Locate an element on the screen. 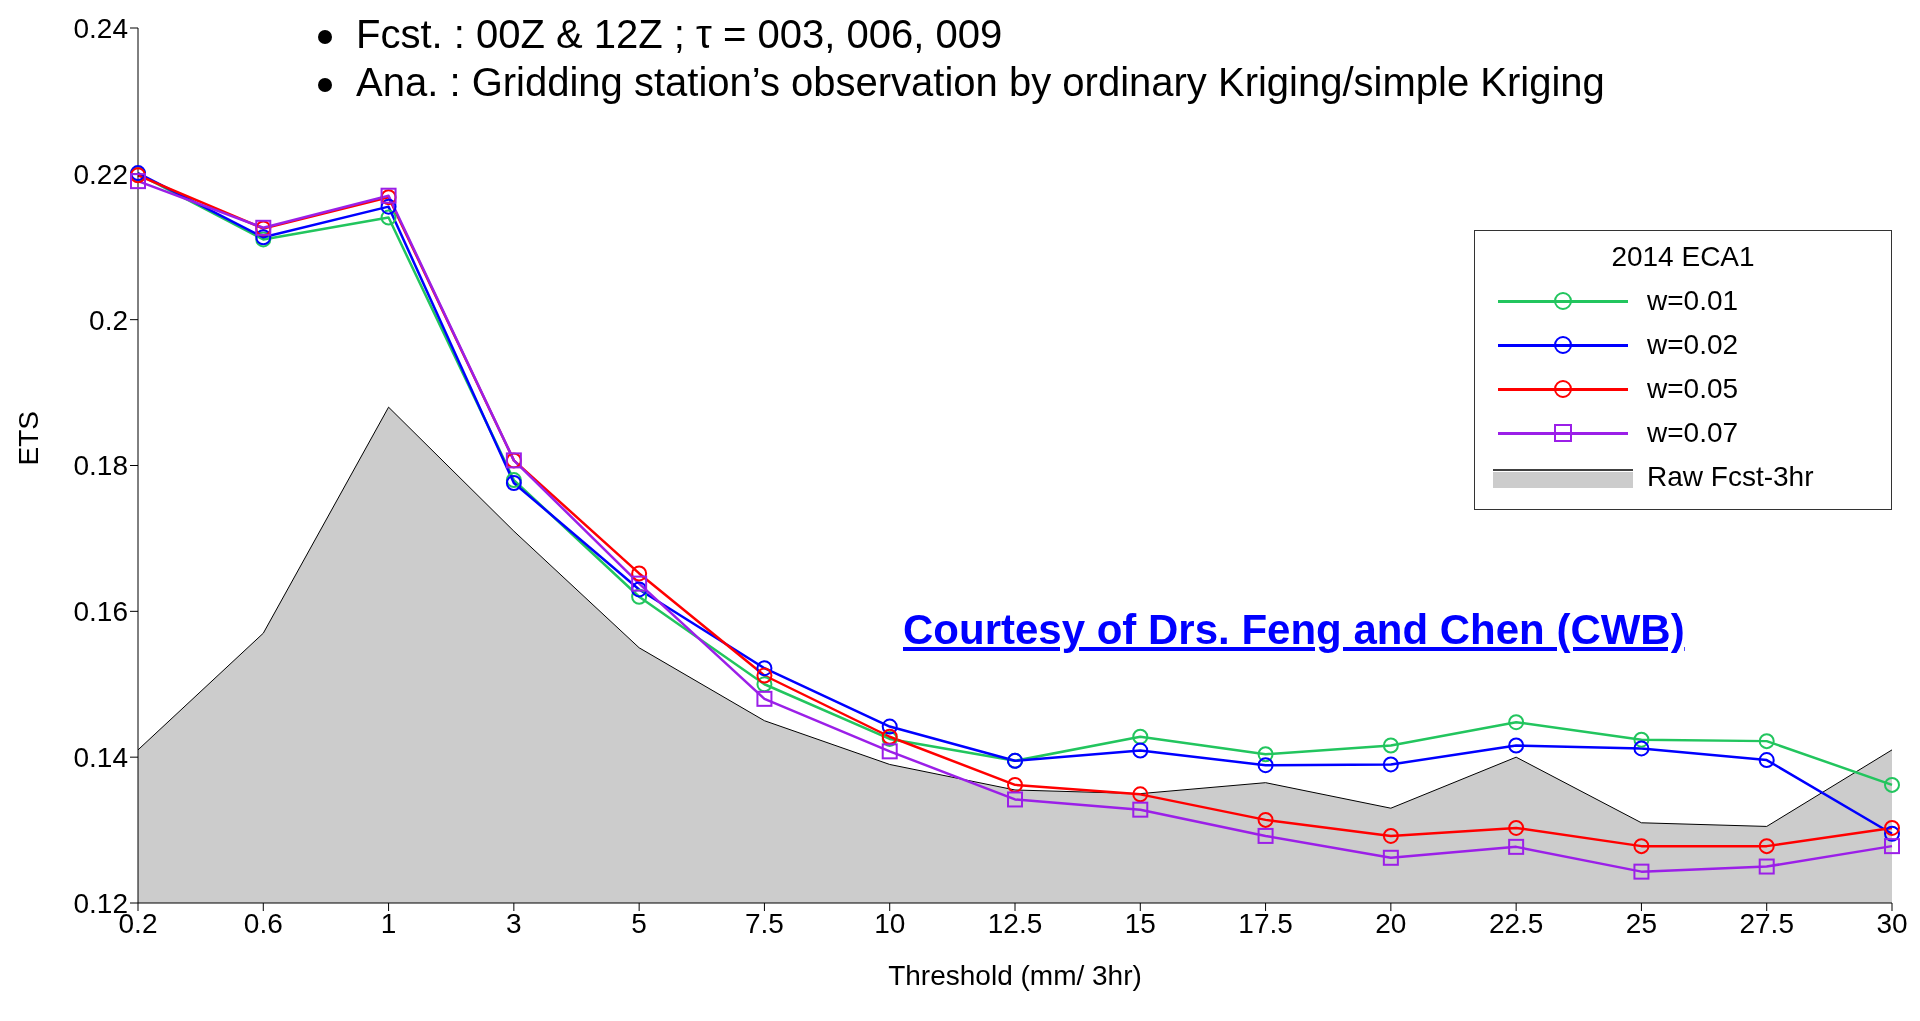 The height and width of the screenshot is (1021, 1920). legend-title: 2014 ECA1 is located at coordinates (1683, 257).